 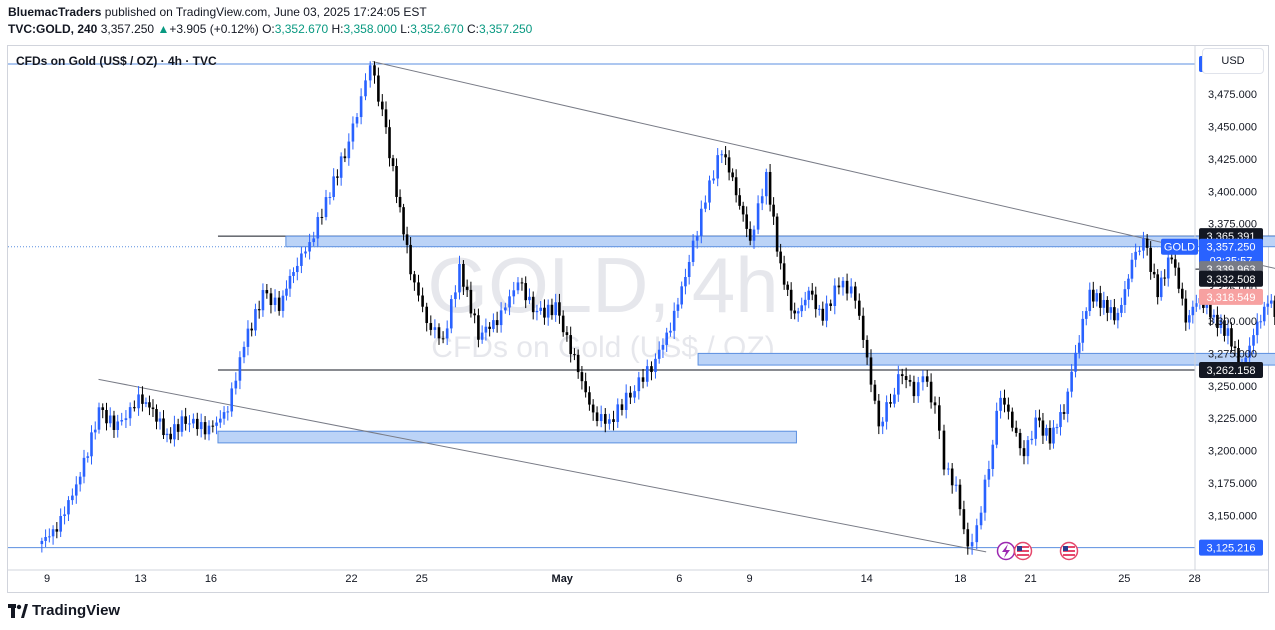 What do you see at coordinates (1069, 549) in the screenshot?
I see `us-flag-event-icon-2-stripe` at bounding box center [1069, 549].